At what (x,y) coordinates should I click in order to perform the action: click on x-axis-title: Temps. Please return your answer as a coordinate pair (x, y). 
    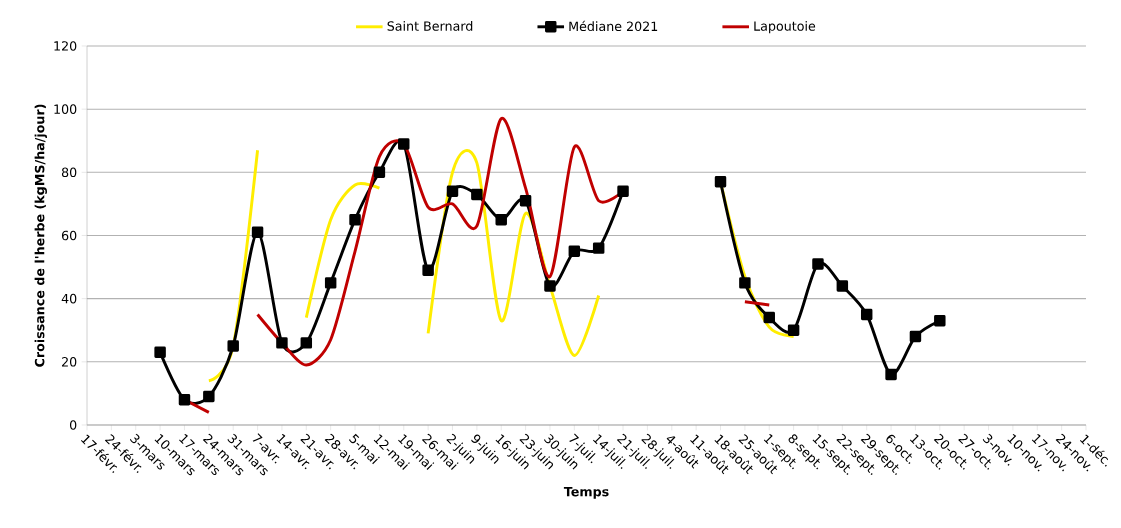
    Looking at the image, I should click on (586, 492).